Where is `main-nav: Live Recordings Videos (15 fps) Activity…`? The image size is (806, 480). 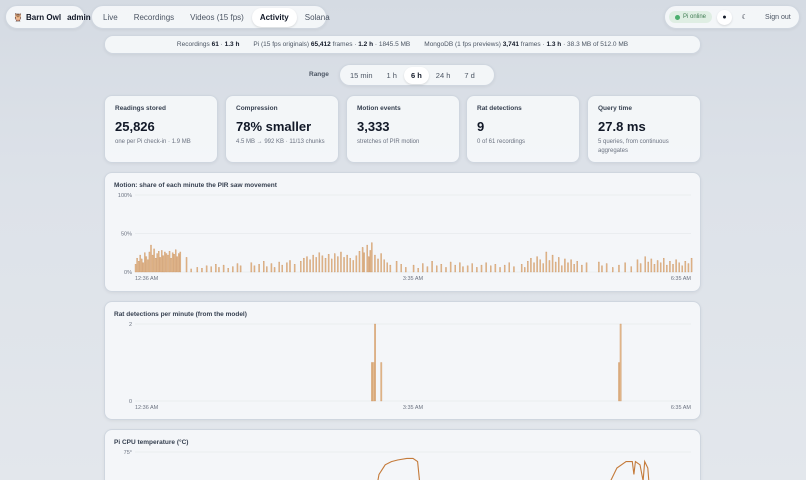 main-nav: Live Recordings Videos (15 fps) Activity… is located at coordinates (210, 17).